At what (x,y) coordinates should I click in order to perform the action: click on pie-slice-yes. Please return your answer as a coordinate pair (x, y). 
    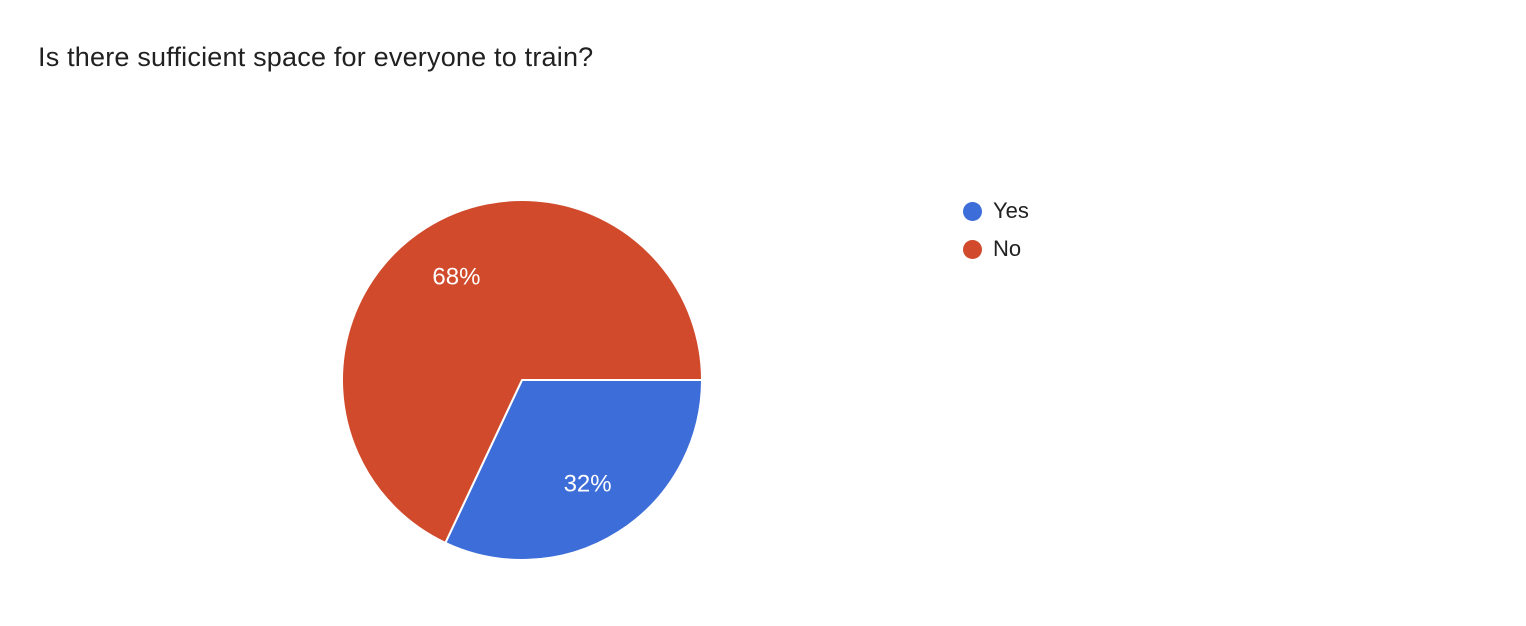
    Looking at the image, I should click on (573, 470).